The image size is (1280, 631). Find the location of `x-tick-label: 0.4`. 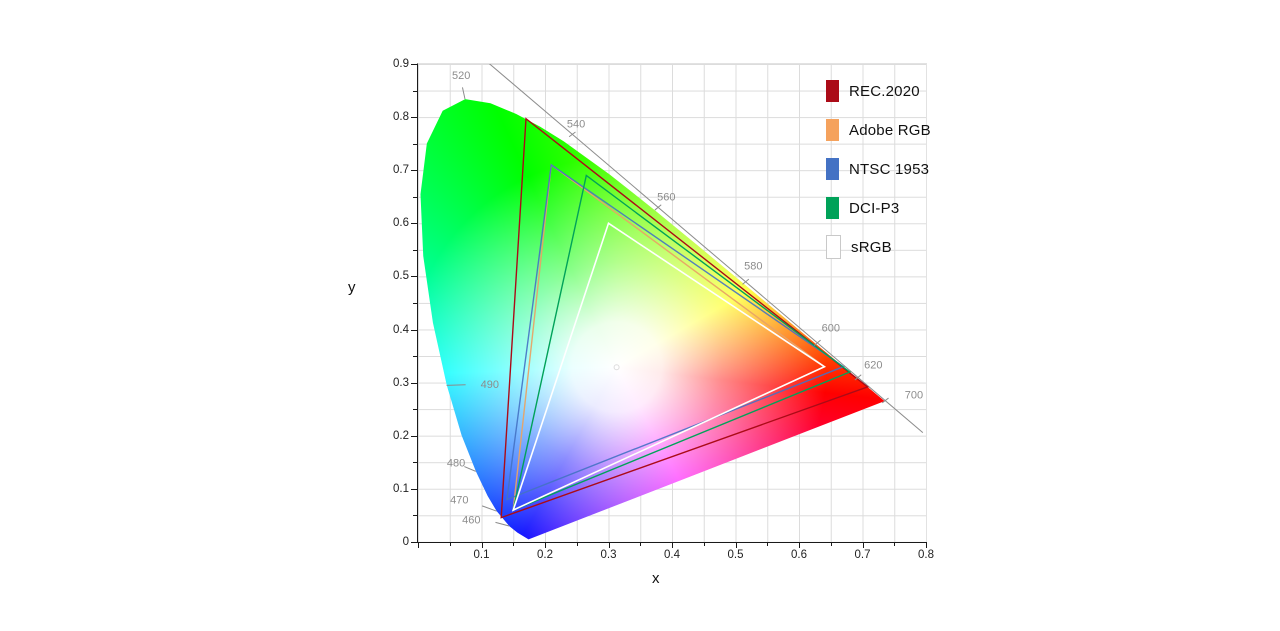

x-tick-label: 0.4 is located at coordinates (672, 555).